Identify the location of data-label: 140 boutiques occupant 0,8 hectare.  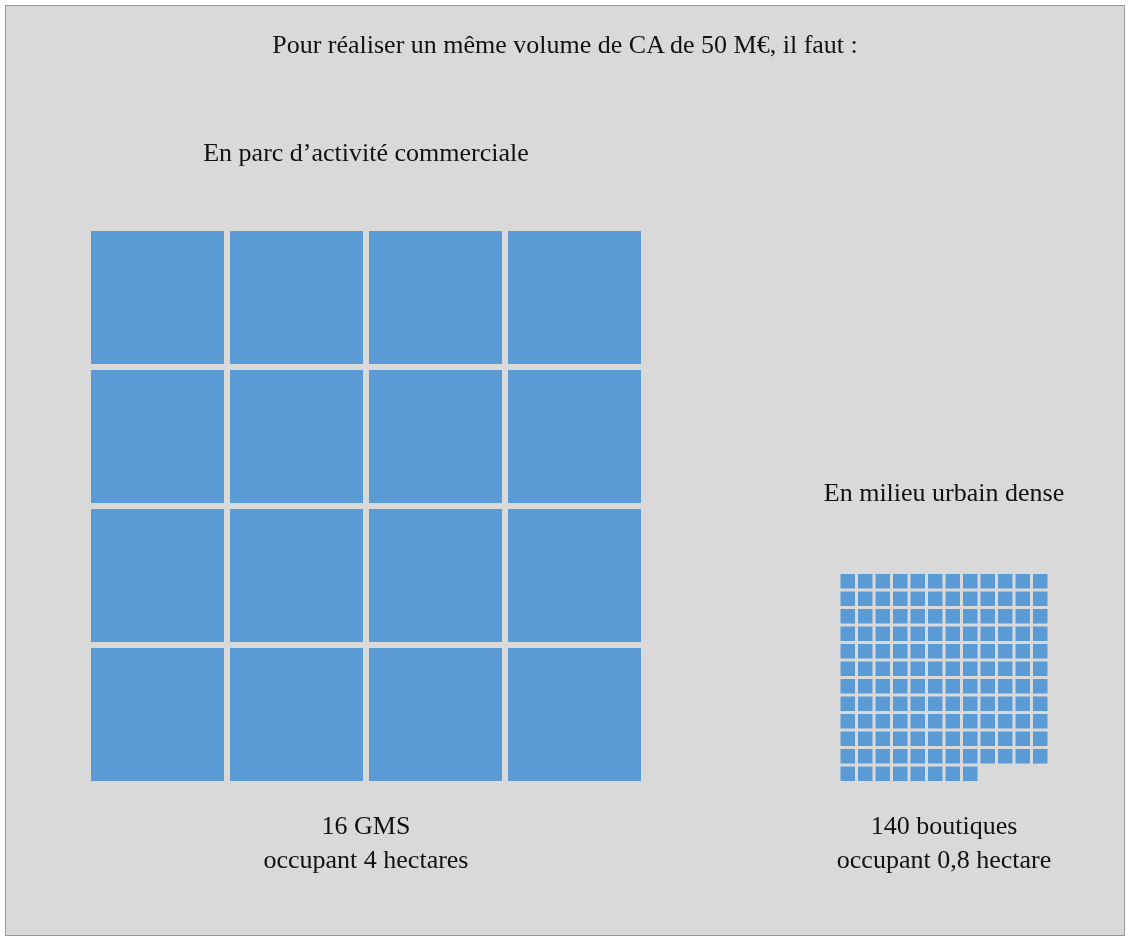
(944, 843).